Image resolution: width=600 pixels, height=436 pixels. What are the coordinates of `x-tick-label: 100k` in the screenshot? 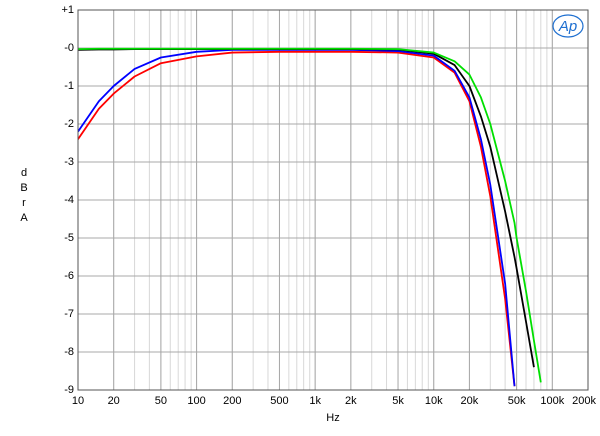 It's located at (552, 401).